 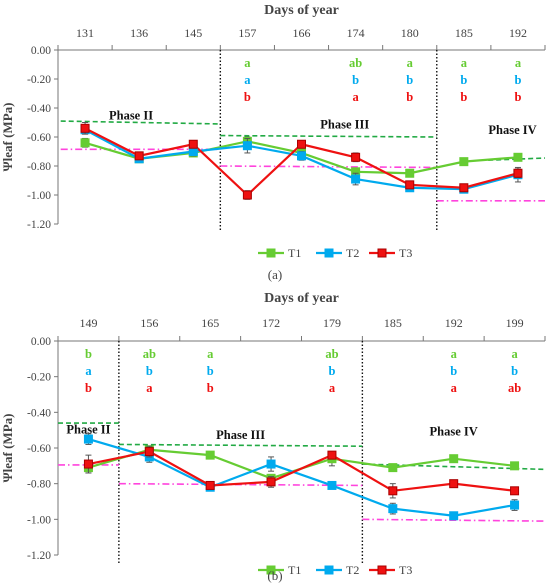 What do you see at coordinates (39, 80) in the screenshot?
I see `y-tick-label: -0.20` at bounding box center [39, 80].